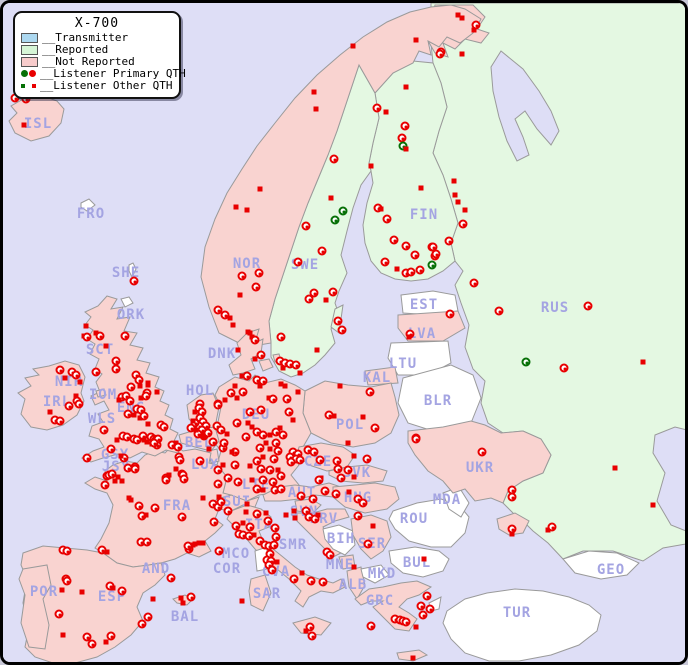 This screenshot has width=688, height=665. Describe the element at coordinates (132, 270) in the screenshot. I see `islands-shetland` at that location.